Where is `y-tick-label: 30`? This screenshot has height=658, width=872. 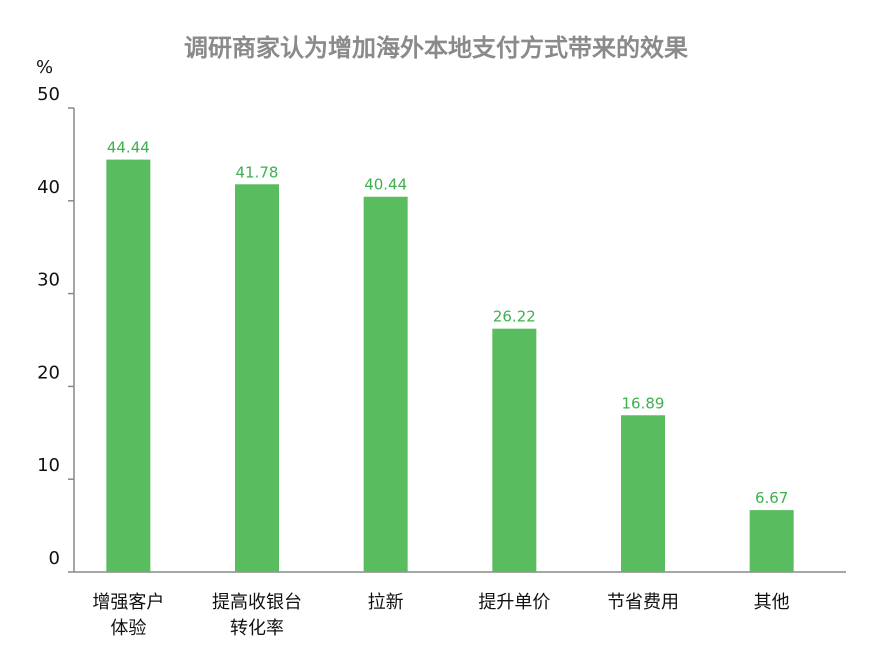 y-tick-label: 30 is located at coordinates (48, 280).